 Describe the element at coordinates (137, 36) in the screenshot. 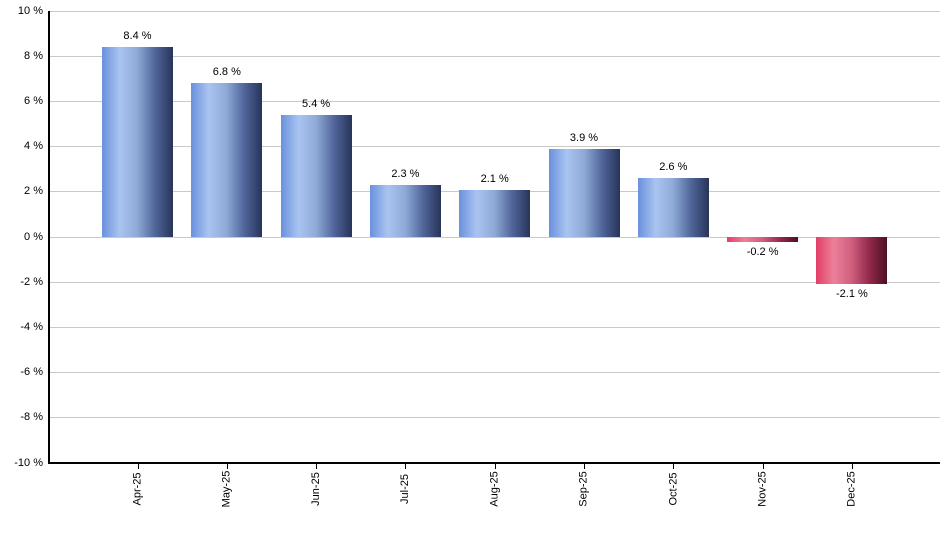

I see `bar-value-label: 8.4 %` at that location.